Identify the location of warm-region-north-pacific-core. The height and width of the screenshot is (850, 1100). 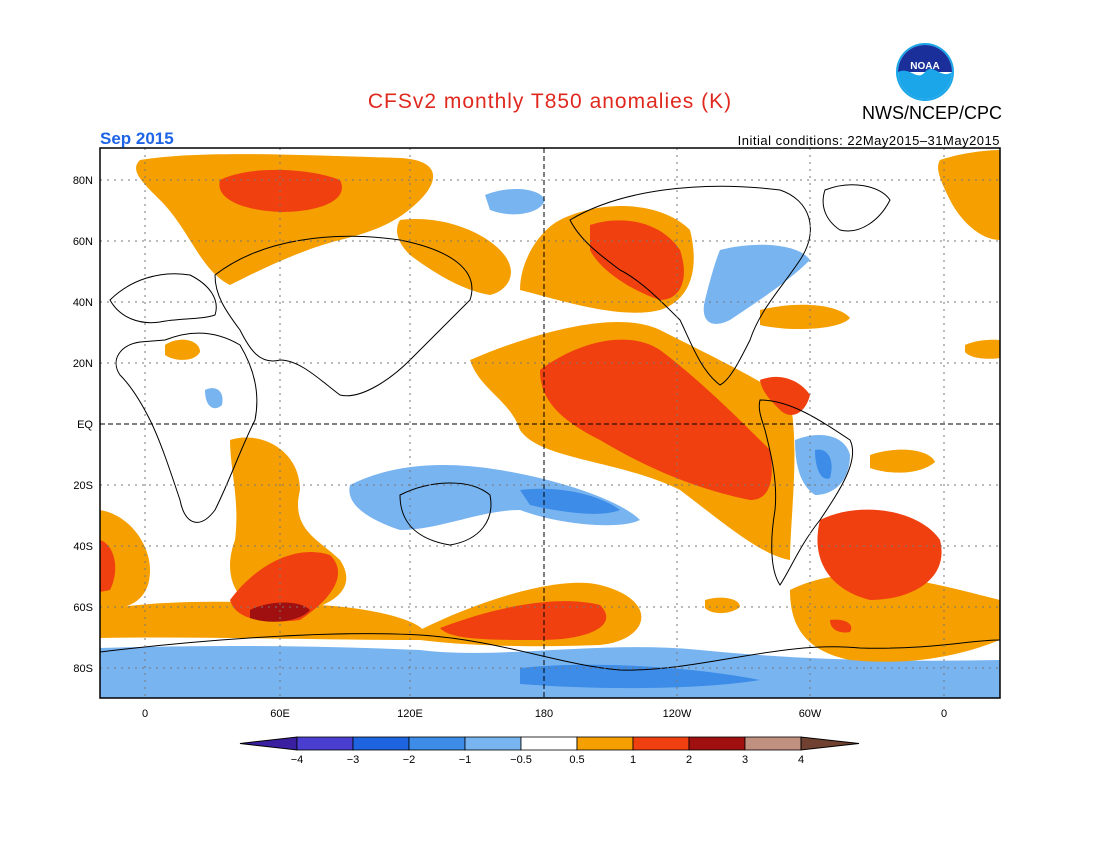
(637, 260).